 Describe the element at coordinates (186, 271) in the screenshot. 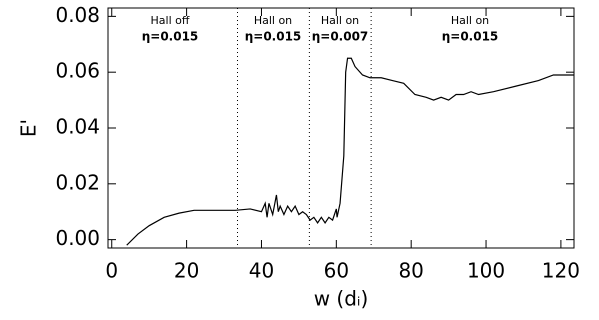

I see `x-tick-label: 20` at that location.